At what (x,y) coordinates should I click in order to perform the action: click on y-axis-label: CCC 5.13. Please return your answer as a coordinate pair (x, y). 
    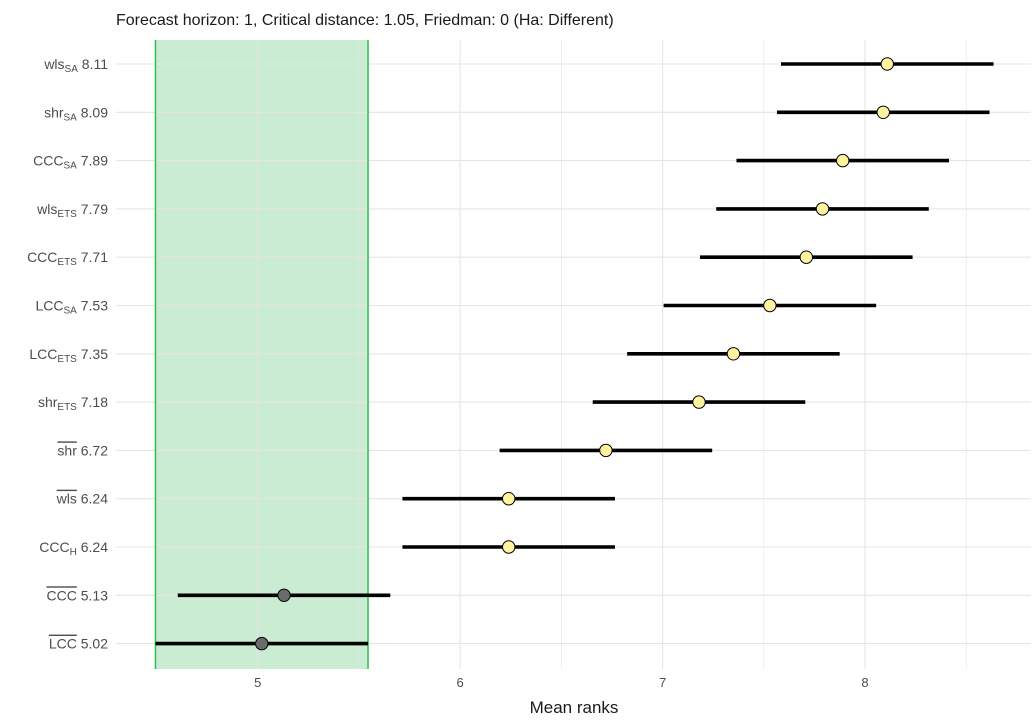
    Looking at the image, I should click on (78, 595).